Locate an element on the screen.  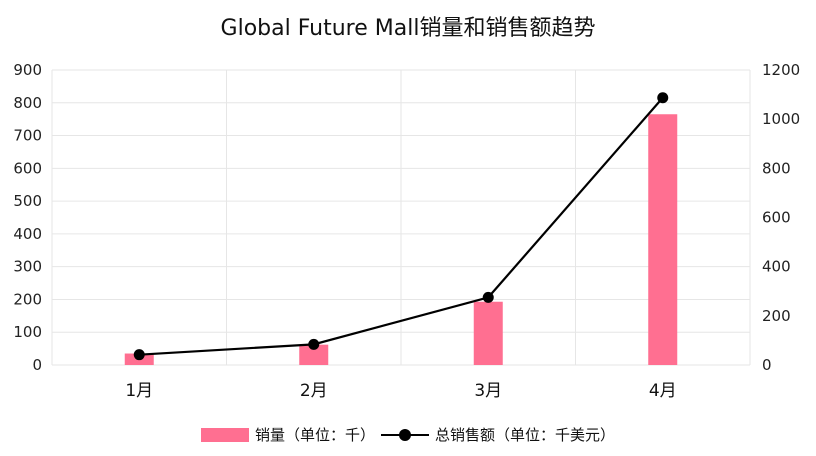
y-left-tick-label: 0 is located at coordinates (37, 365).